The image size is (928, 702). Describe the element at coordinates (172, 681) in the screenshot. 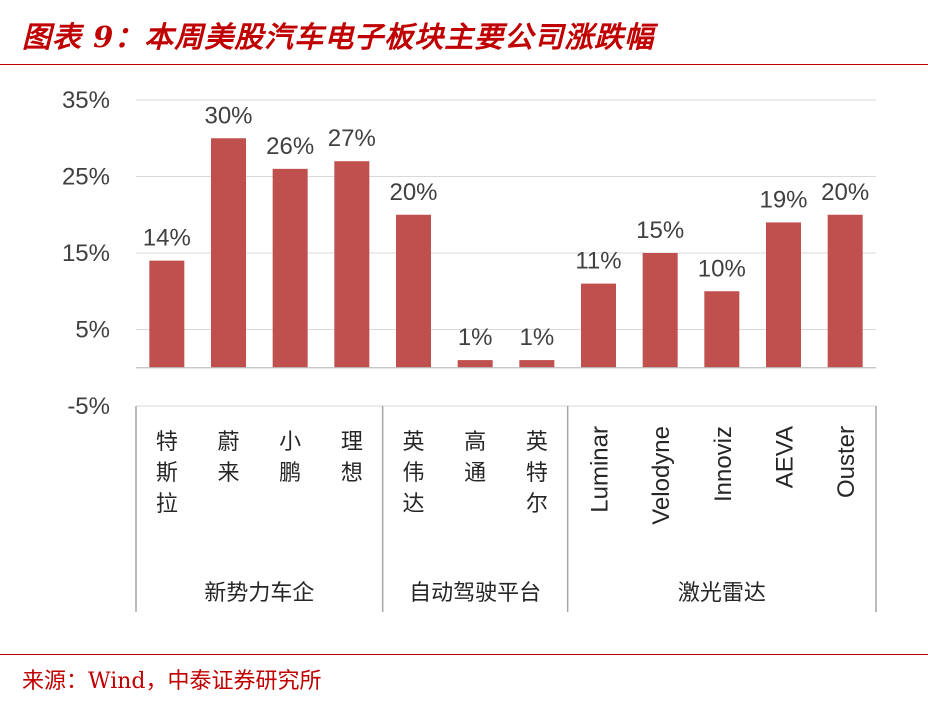

I see `source-note: 来源：Wind，中泰证券研究所` at that location.